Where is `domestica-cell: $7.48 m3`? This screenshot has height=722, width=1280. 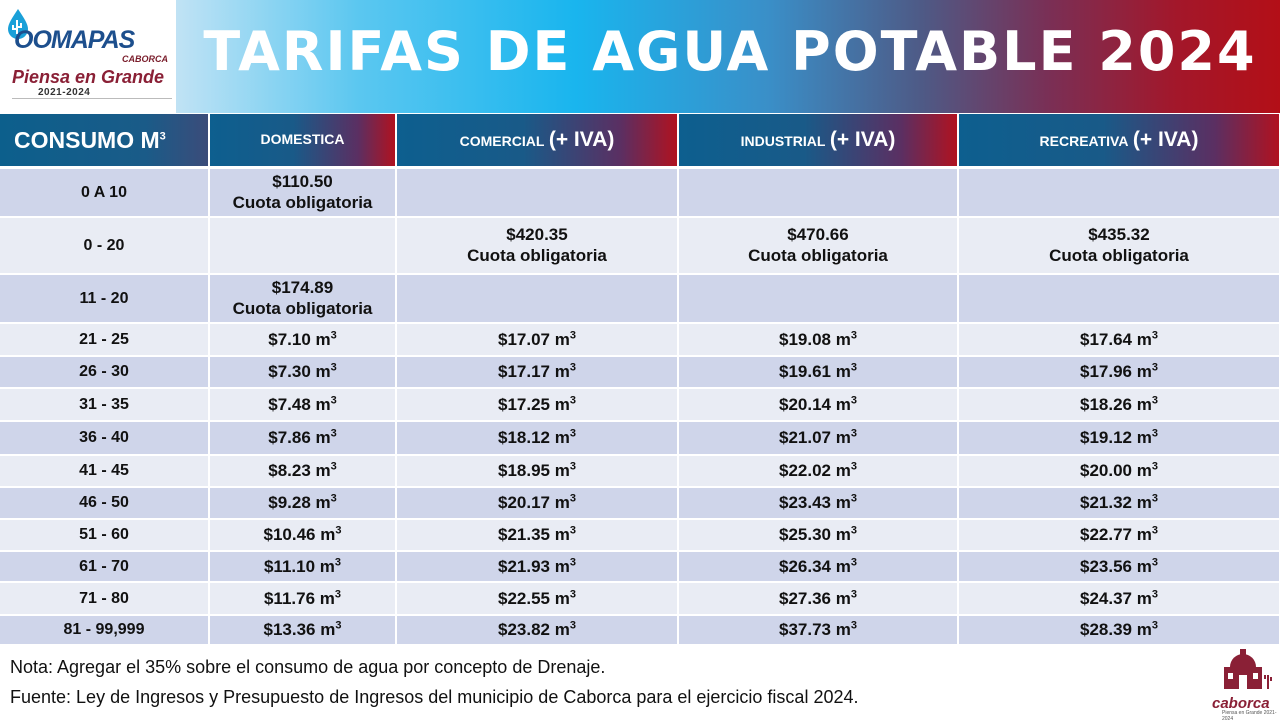 domestica-cell: $7.48 m3 is located at coordinates (303, 404).